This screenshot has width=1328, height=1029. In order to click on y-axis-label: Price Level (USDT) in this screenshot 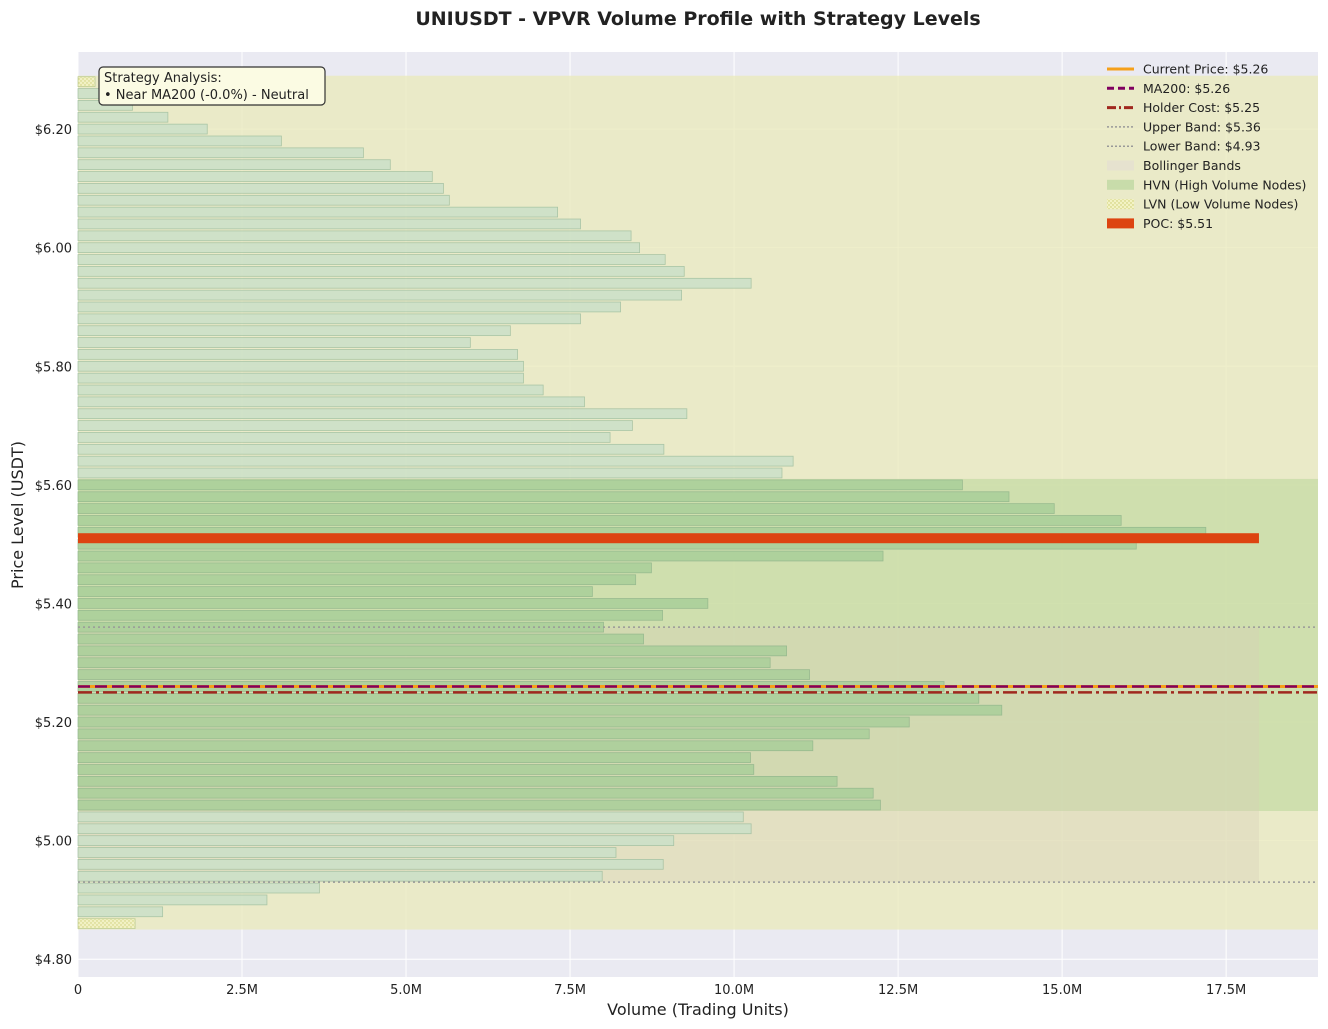, I will do `click(17, 515)`.